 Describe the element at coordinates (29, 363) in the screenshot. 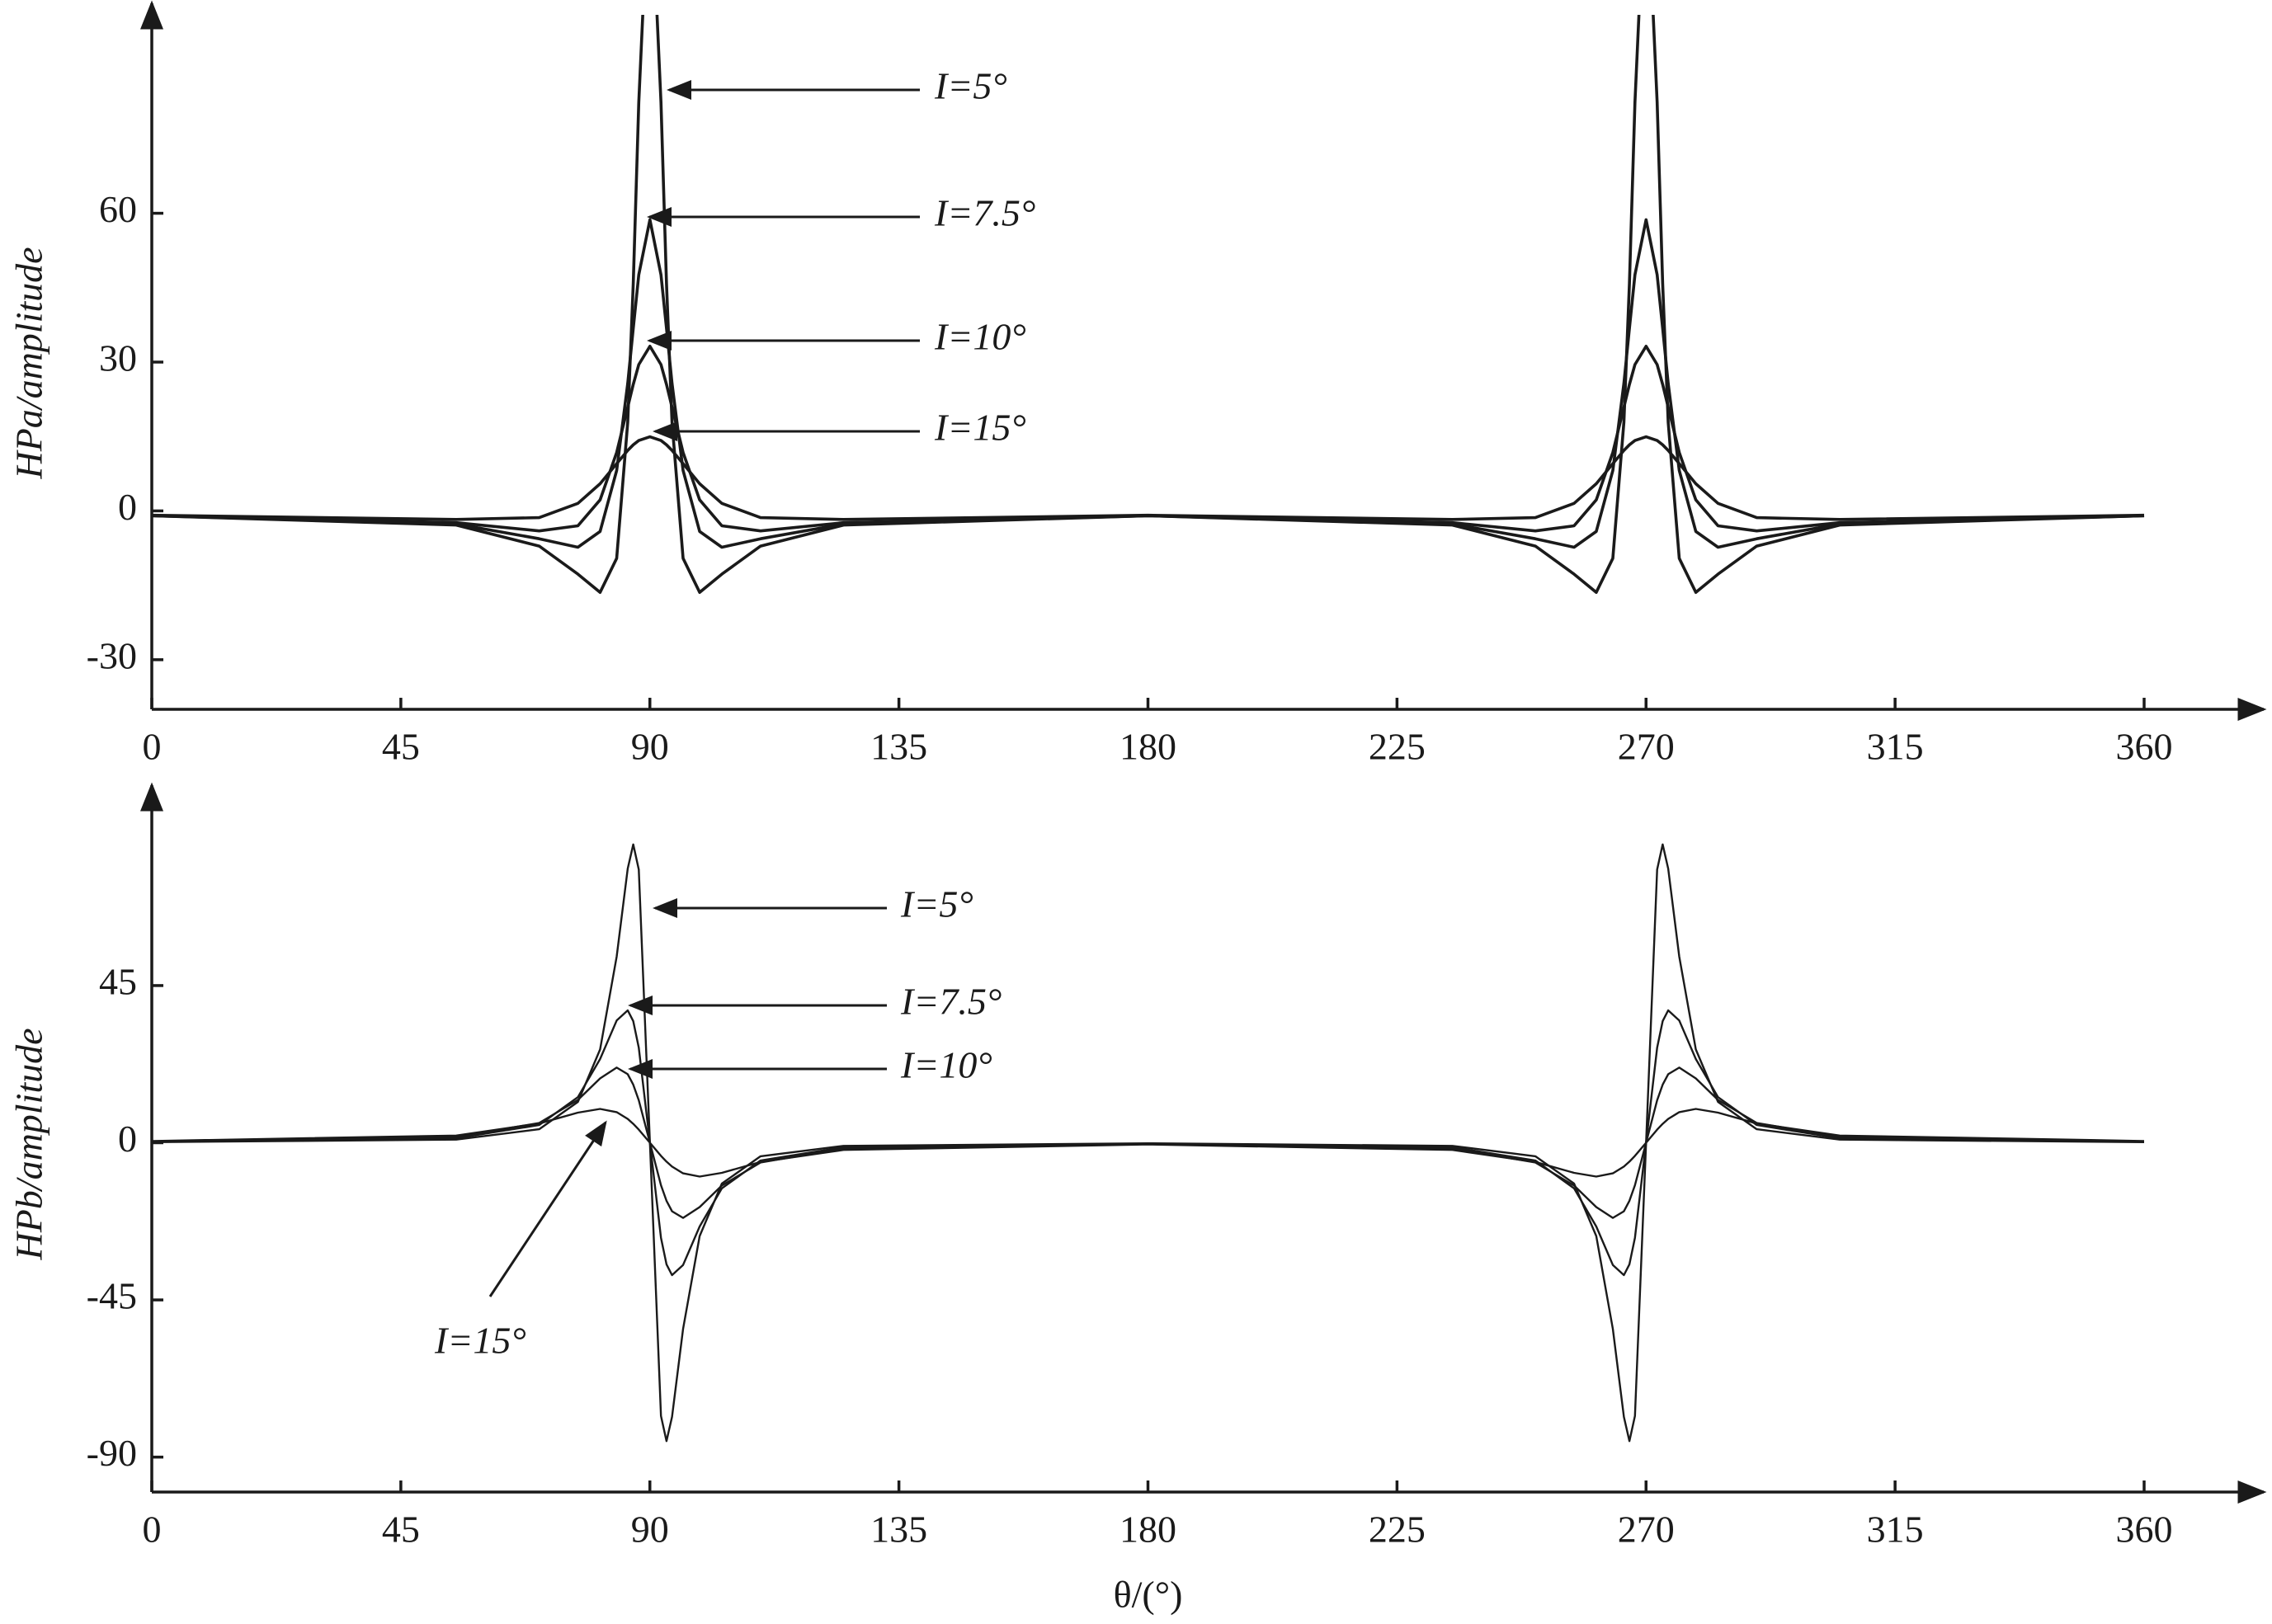

I see `y-axis-label: HPa/amplitude` at that location.